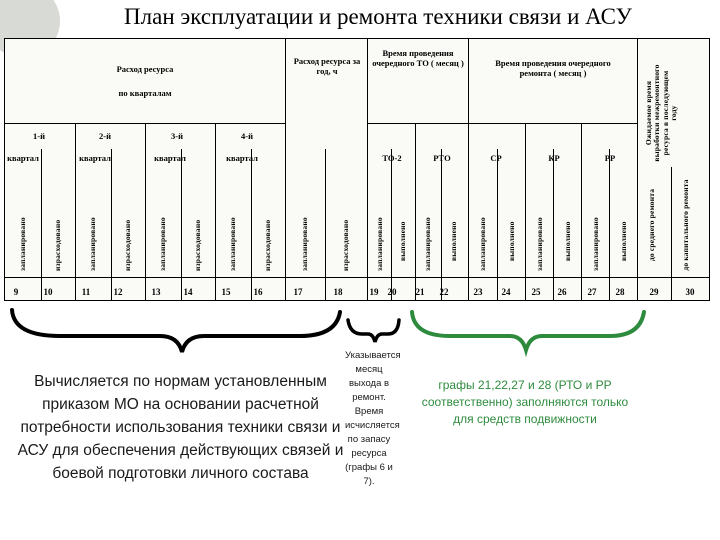  Describe the element at coordinates (690, 292) in the screenshot. I see `col-num-30: 30` at that location.